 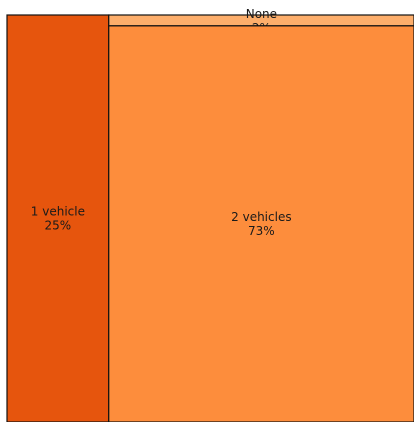 I want to click on treemap-label: None, so click(x=261, y=14).